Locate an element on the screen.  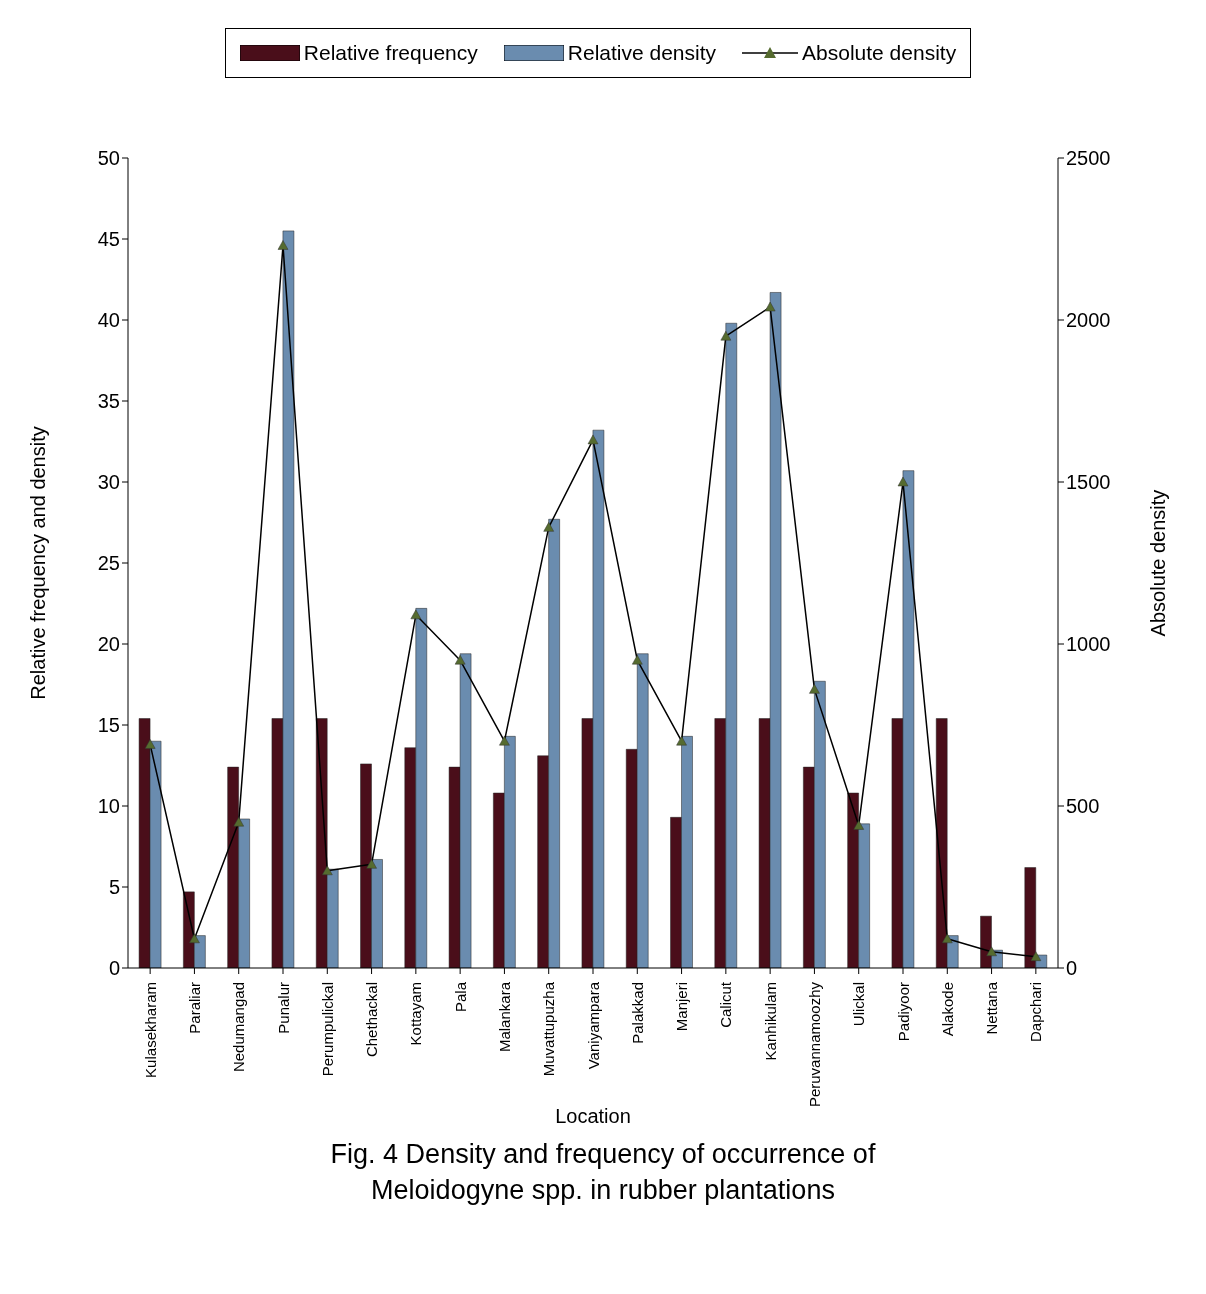
y2-tick-label: 0 is located at coordinates (1072, 968).